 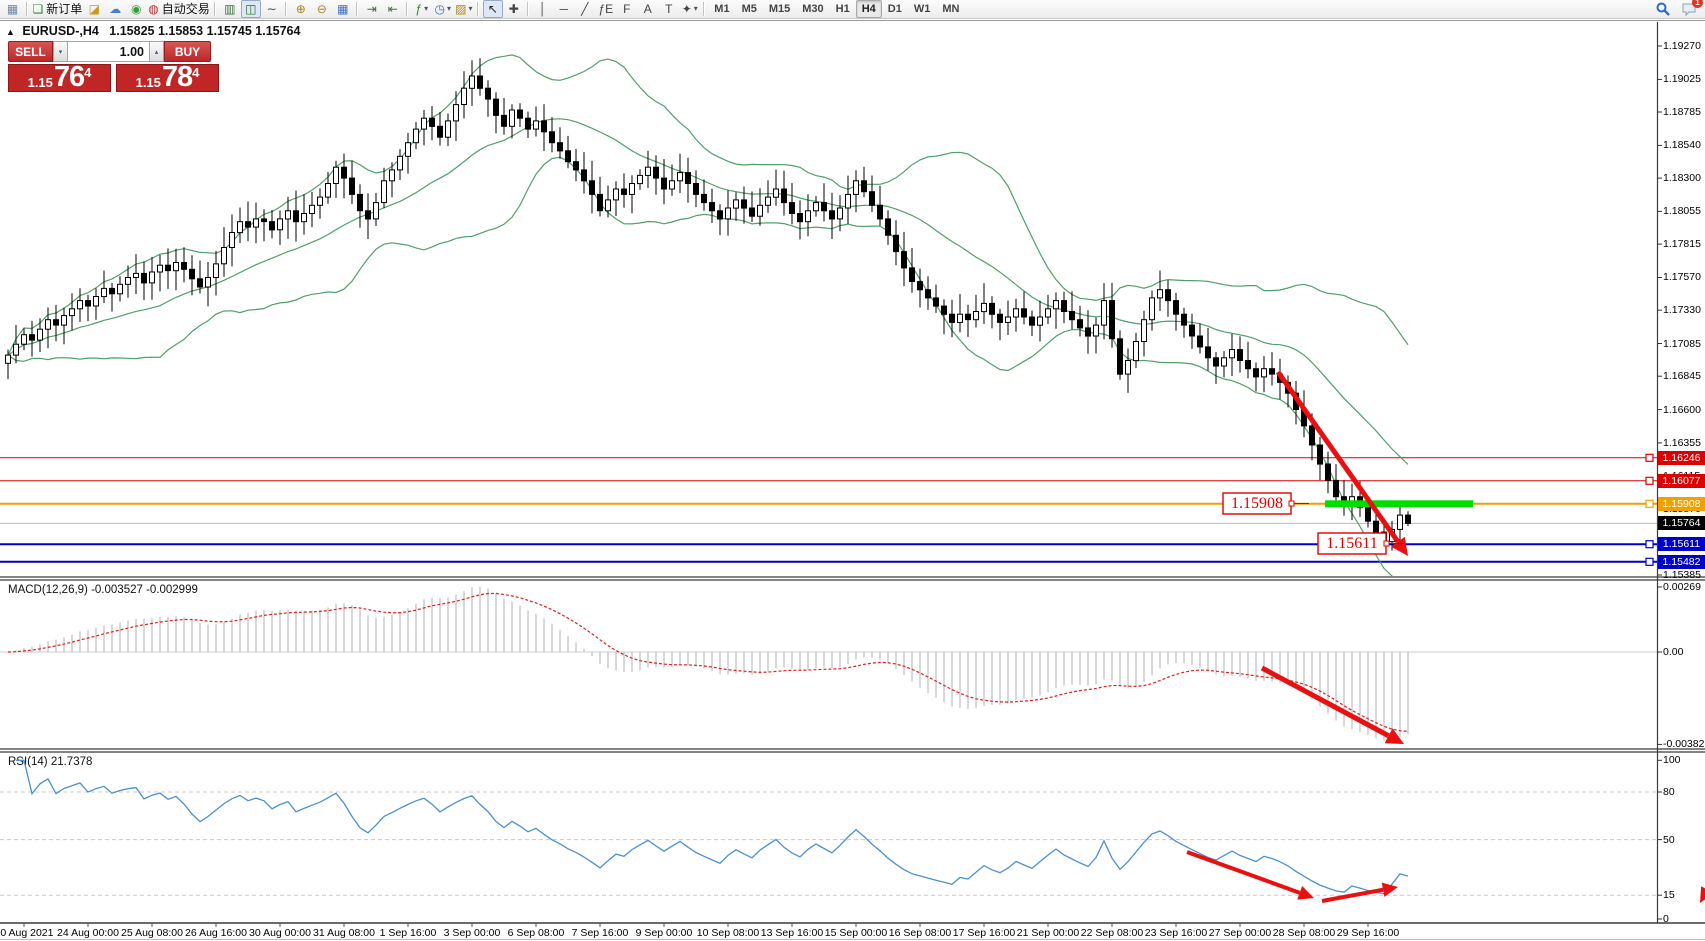 I want to click on line-chart-button: ∼, so click(x=272, y=9).